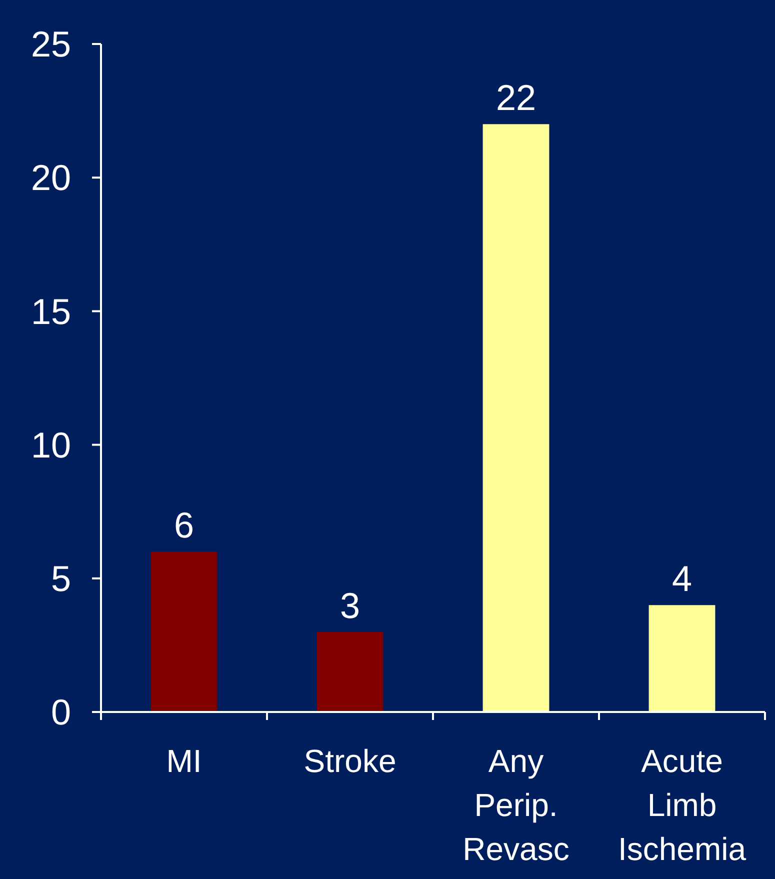 The width and height of the screenshot is (775, 879). What do you see at coordinates (516, 805) in the screenshot?
I see `x-tick-label: Any Perip. Revasc` at bounding box center [516, 805].